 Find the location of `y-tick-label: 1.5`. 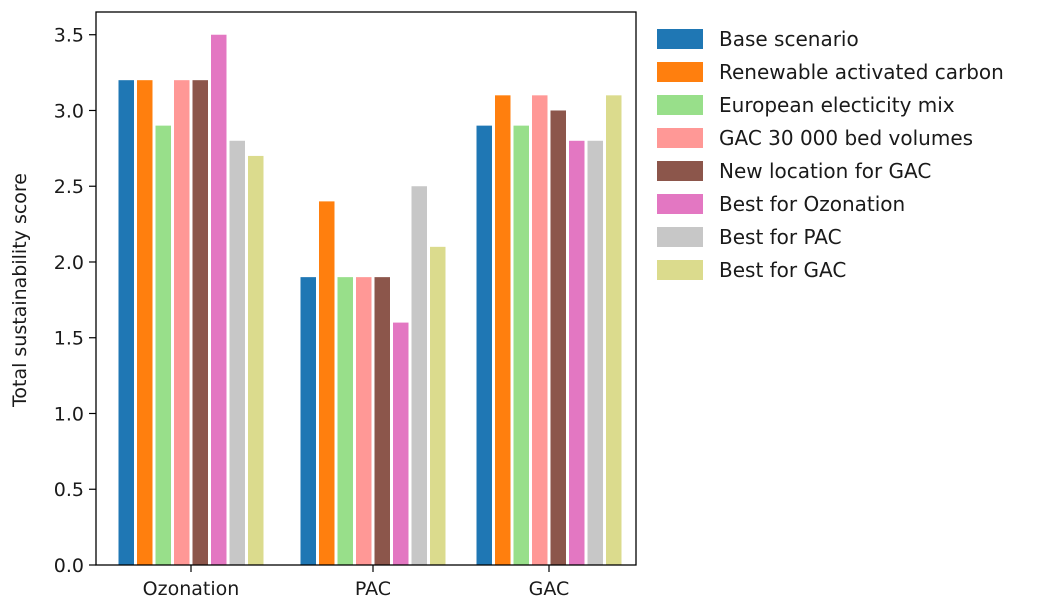

y-tick-label: 1.5 is located at coordinates (69, 339).